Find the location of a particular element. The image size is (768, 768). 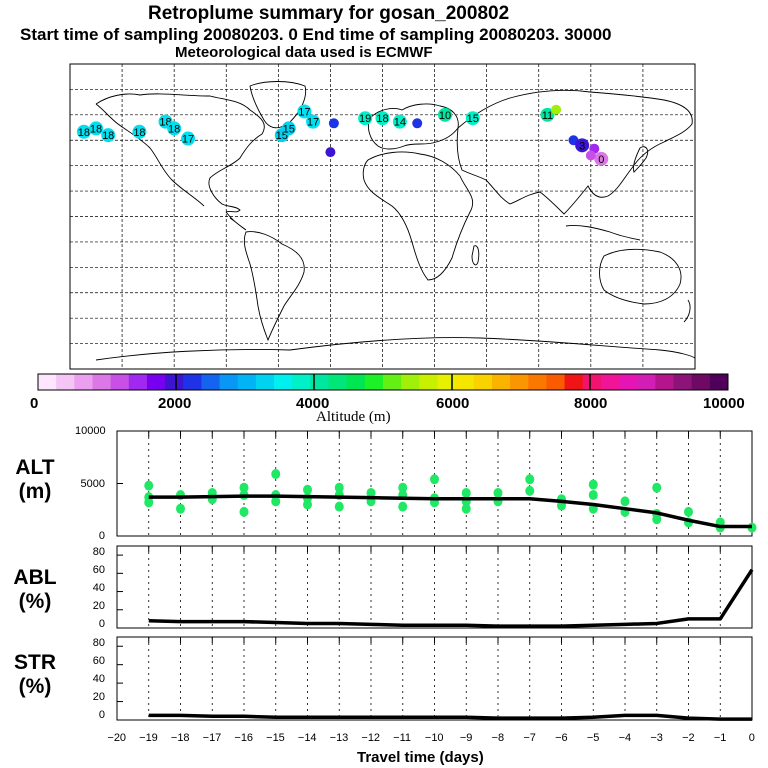

x-tick-label: −16 is located at coordinates (244, 738).